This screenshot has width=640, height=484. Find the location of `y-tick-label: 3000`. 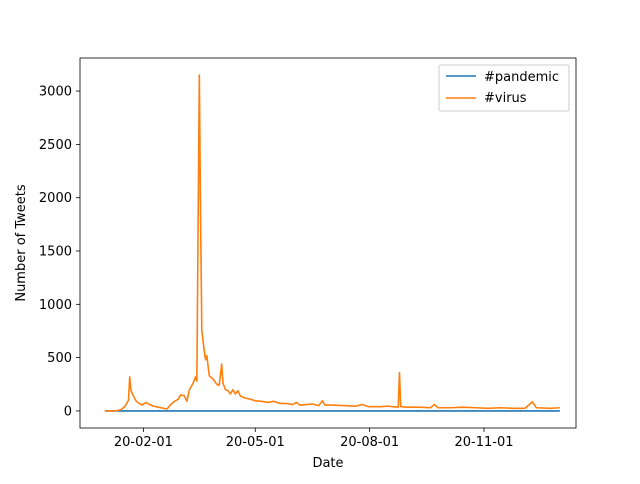

y-tick-label: 3000 is located at coordinates (55, 92).